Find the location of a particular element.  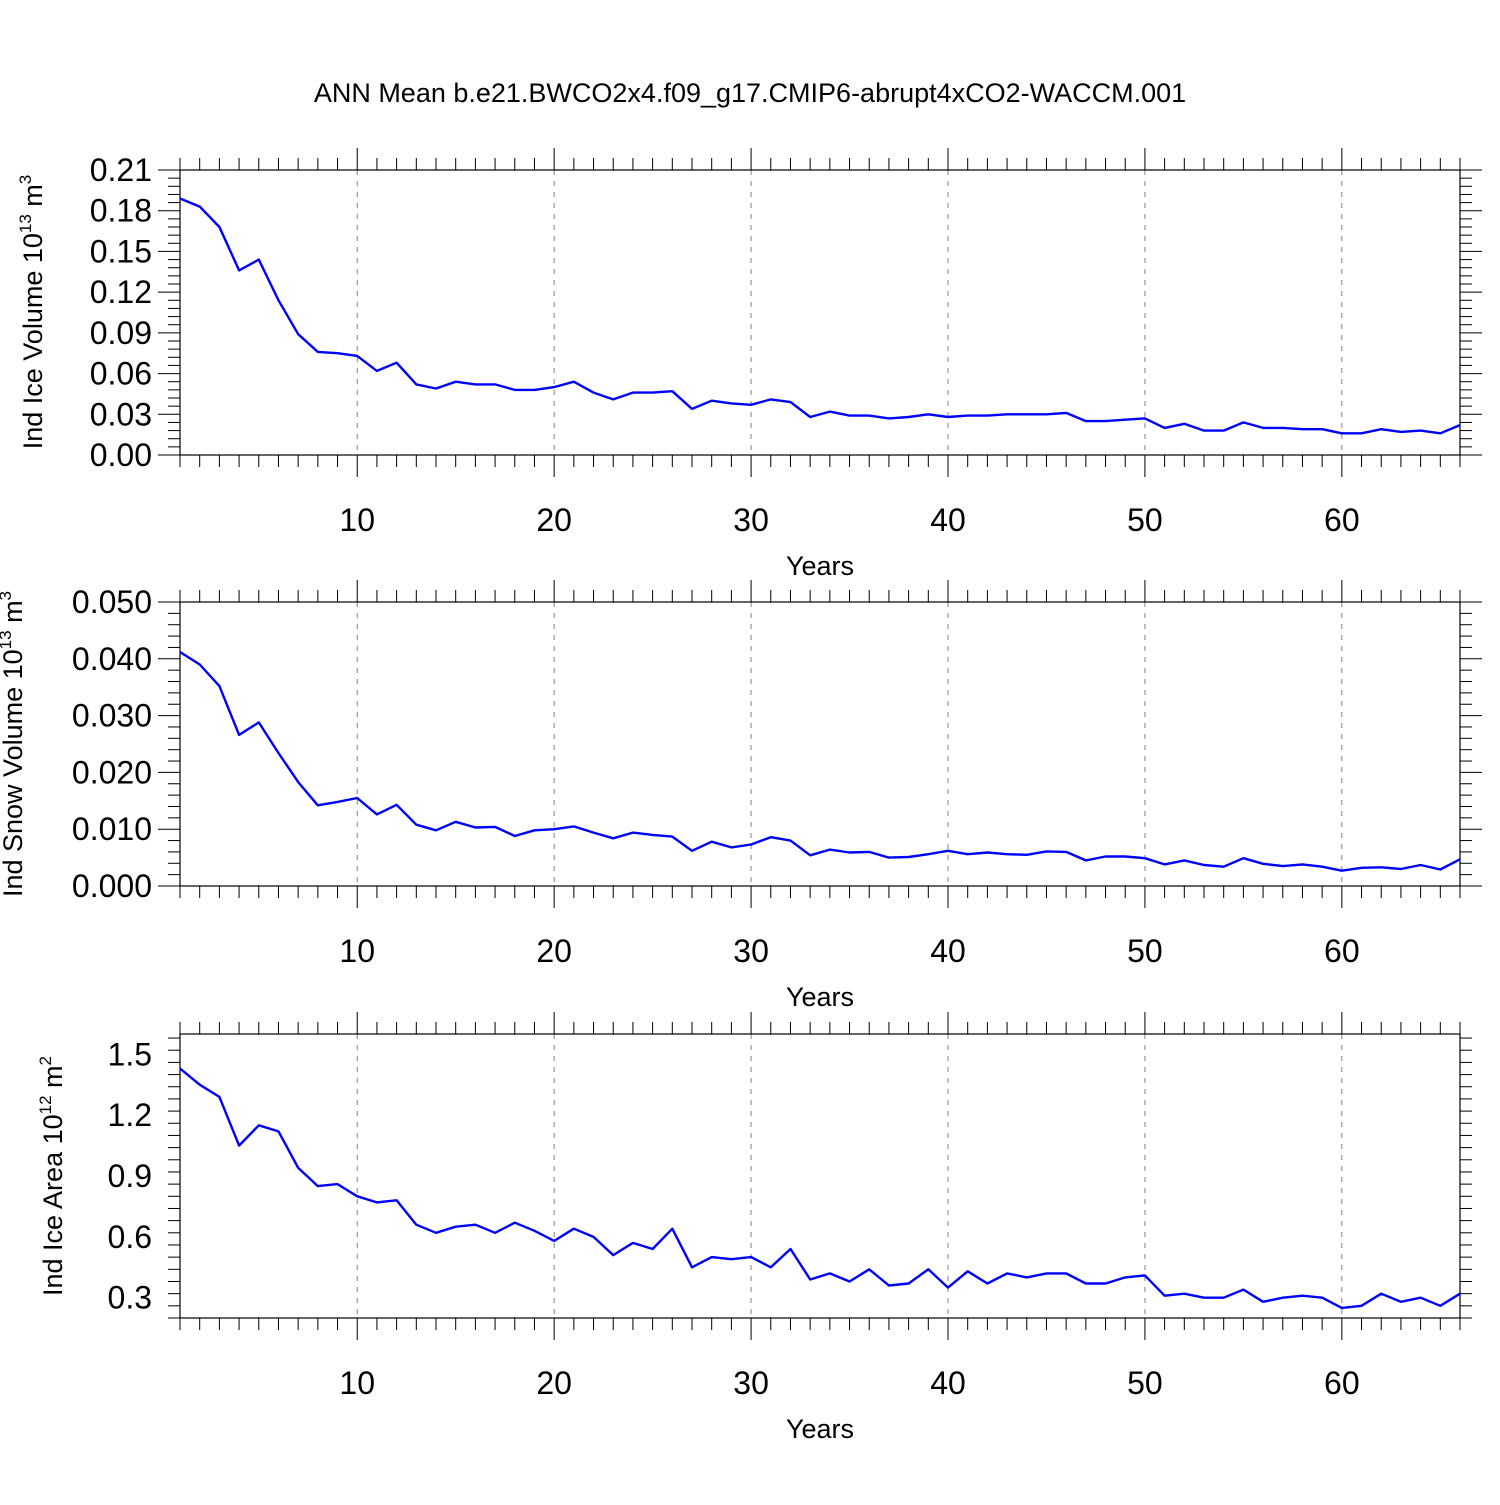

y-tick-label: 0.00 is located at coordinates (121, 455).